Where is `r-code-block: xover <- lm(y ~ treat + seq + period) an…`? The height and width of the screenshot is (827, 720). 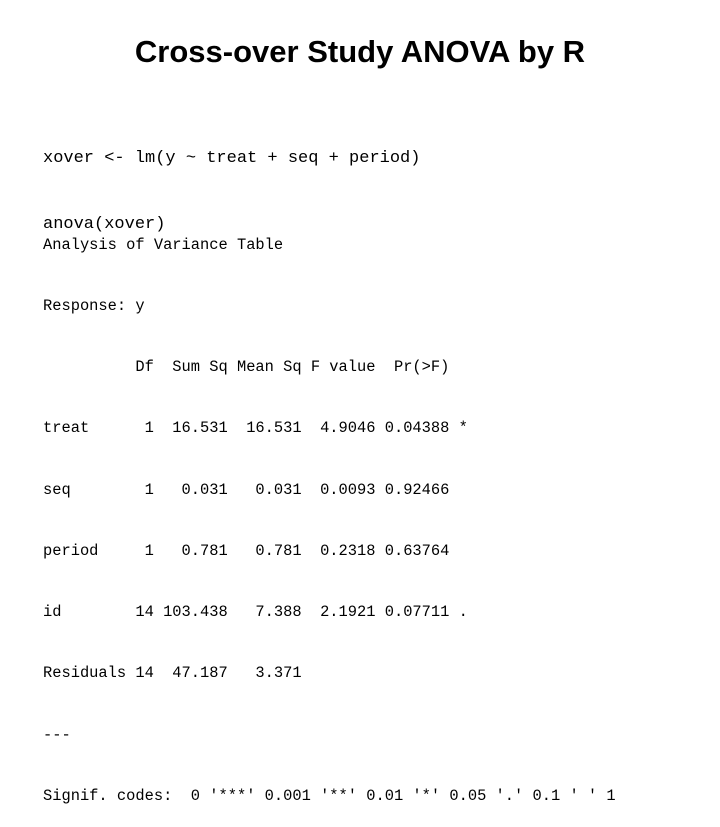
r-code-block: xover <- lm(y ~ treat + seq + period) an… is located at coordinates (231, 181).